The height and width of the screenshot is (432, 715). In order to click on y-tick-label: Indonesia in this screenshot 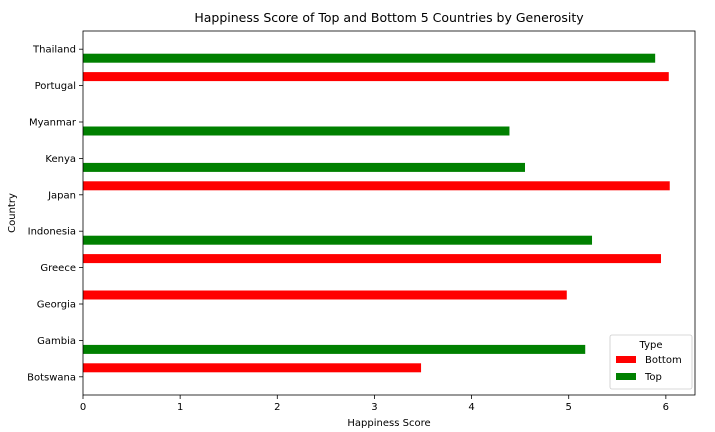, I will do `click(52, 232)`.